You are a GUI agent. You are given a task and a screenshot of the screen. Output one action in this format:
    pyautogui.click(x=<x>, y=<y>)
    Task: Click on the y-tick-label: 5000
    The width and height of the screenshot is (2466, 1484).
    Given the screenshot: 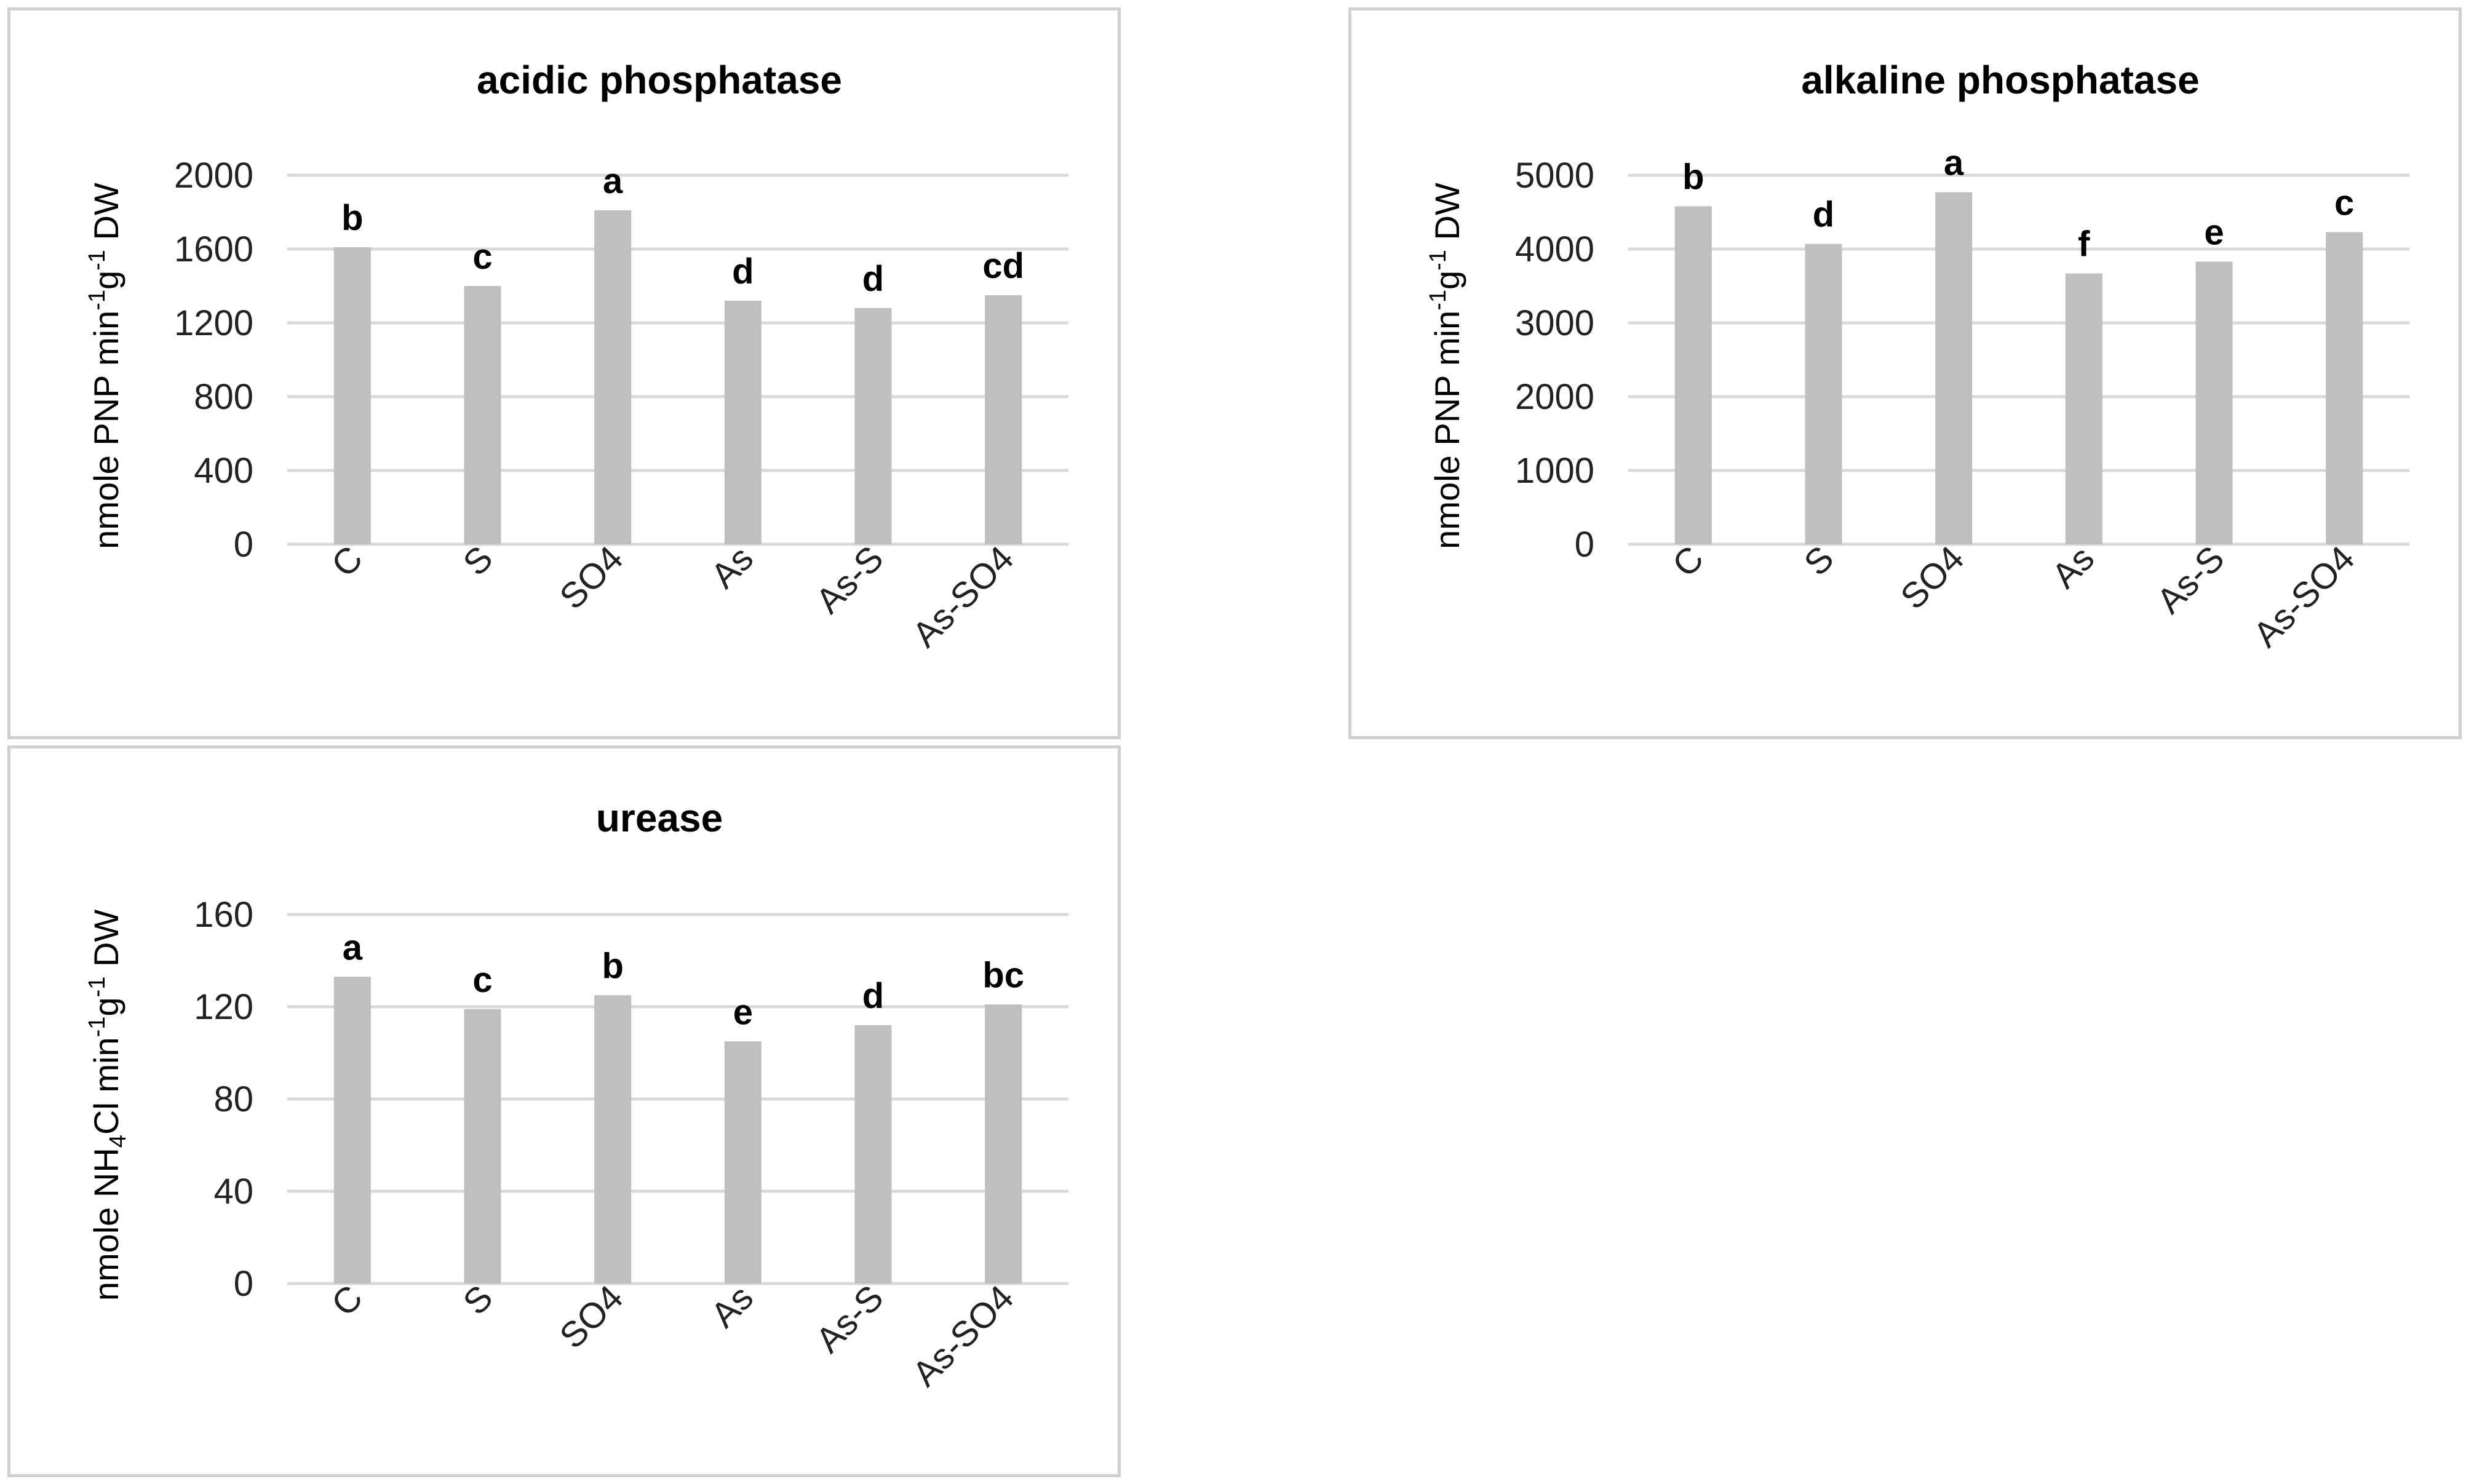 What is the action you would take?
    pyautogui.click(x=1554, y=176)
    